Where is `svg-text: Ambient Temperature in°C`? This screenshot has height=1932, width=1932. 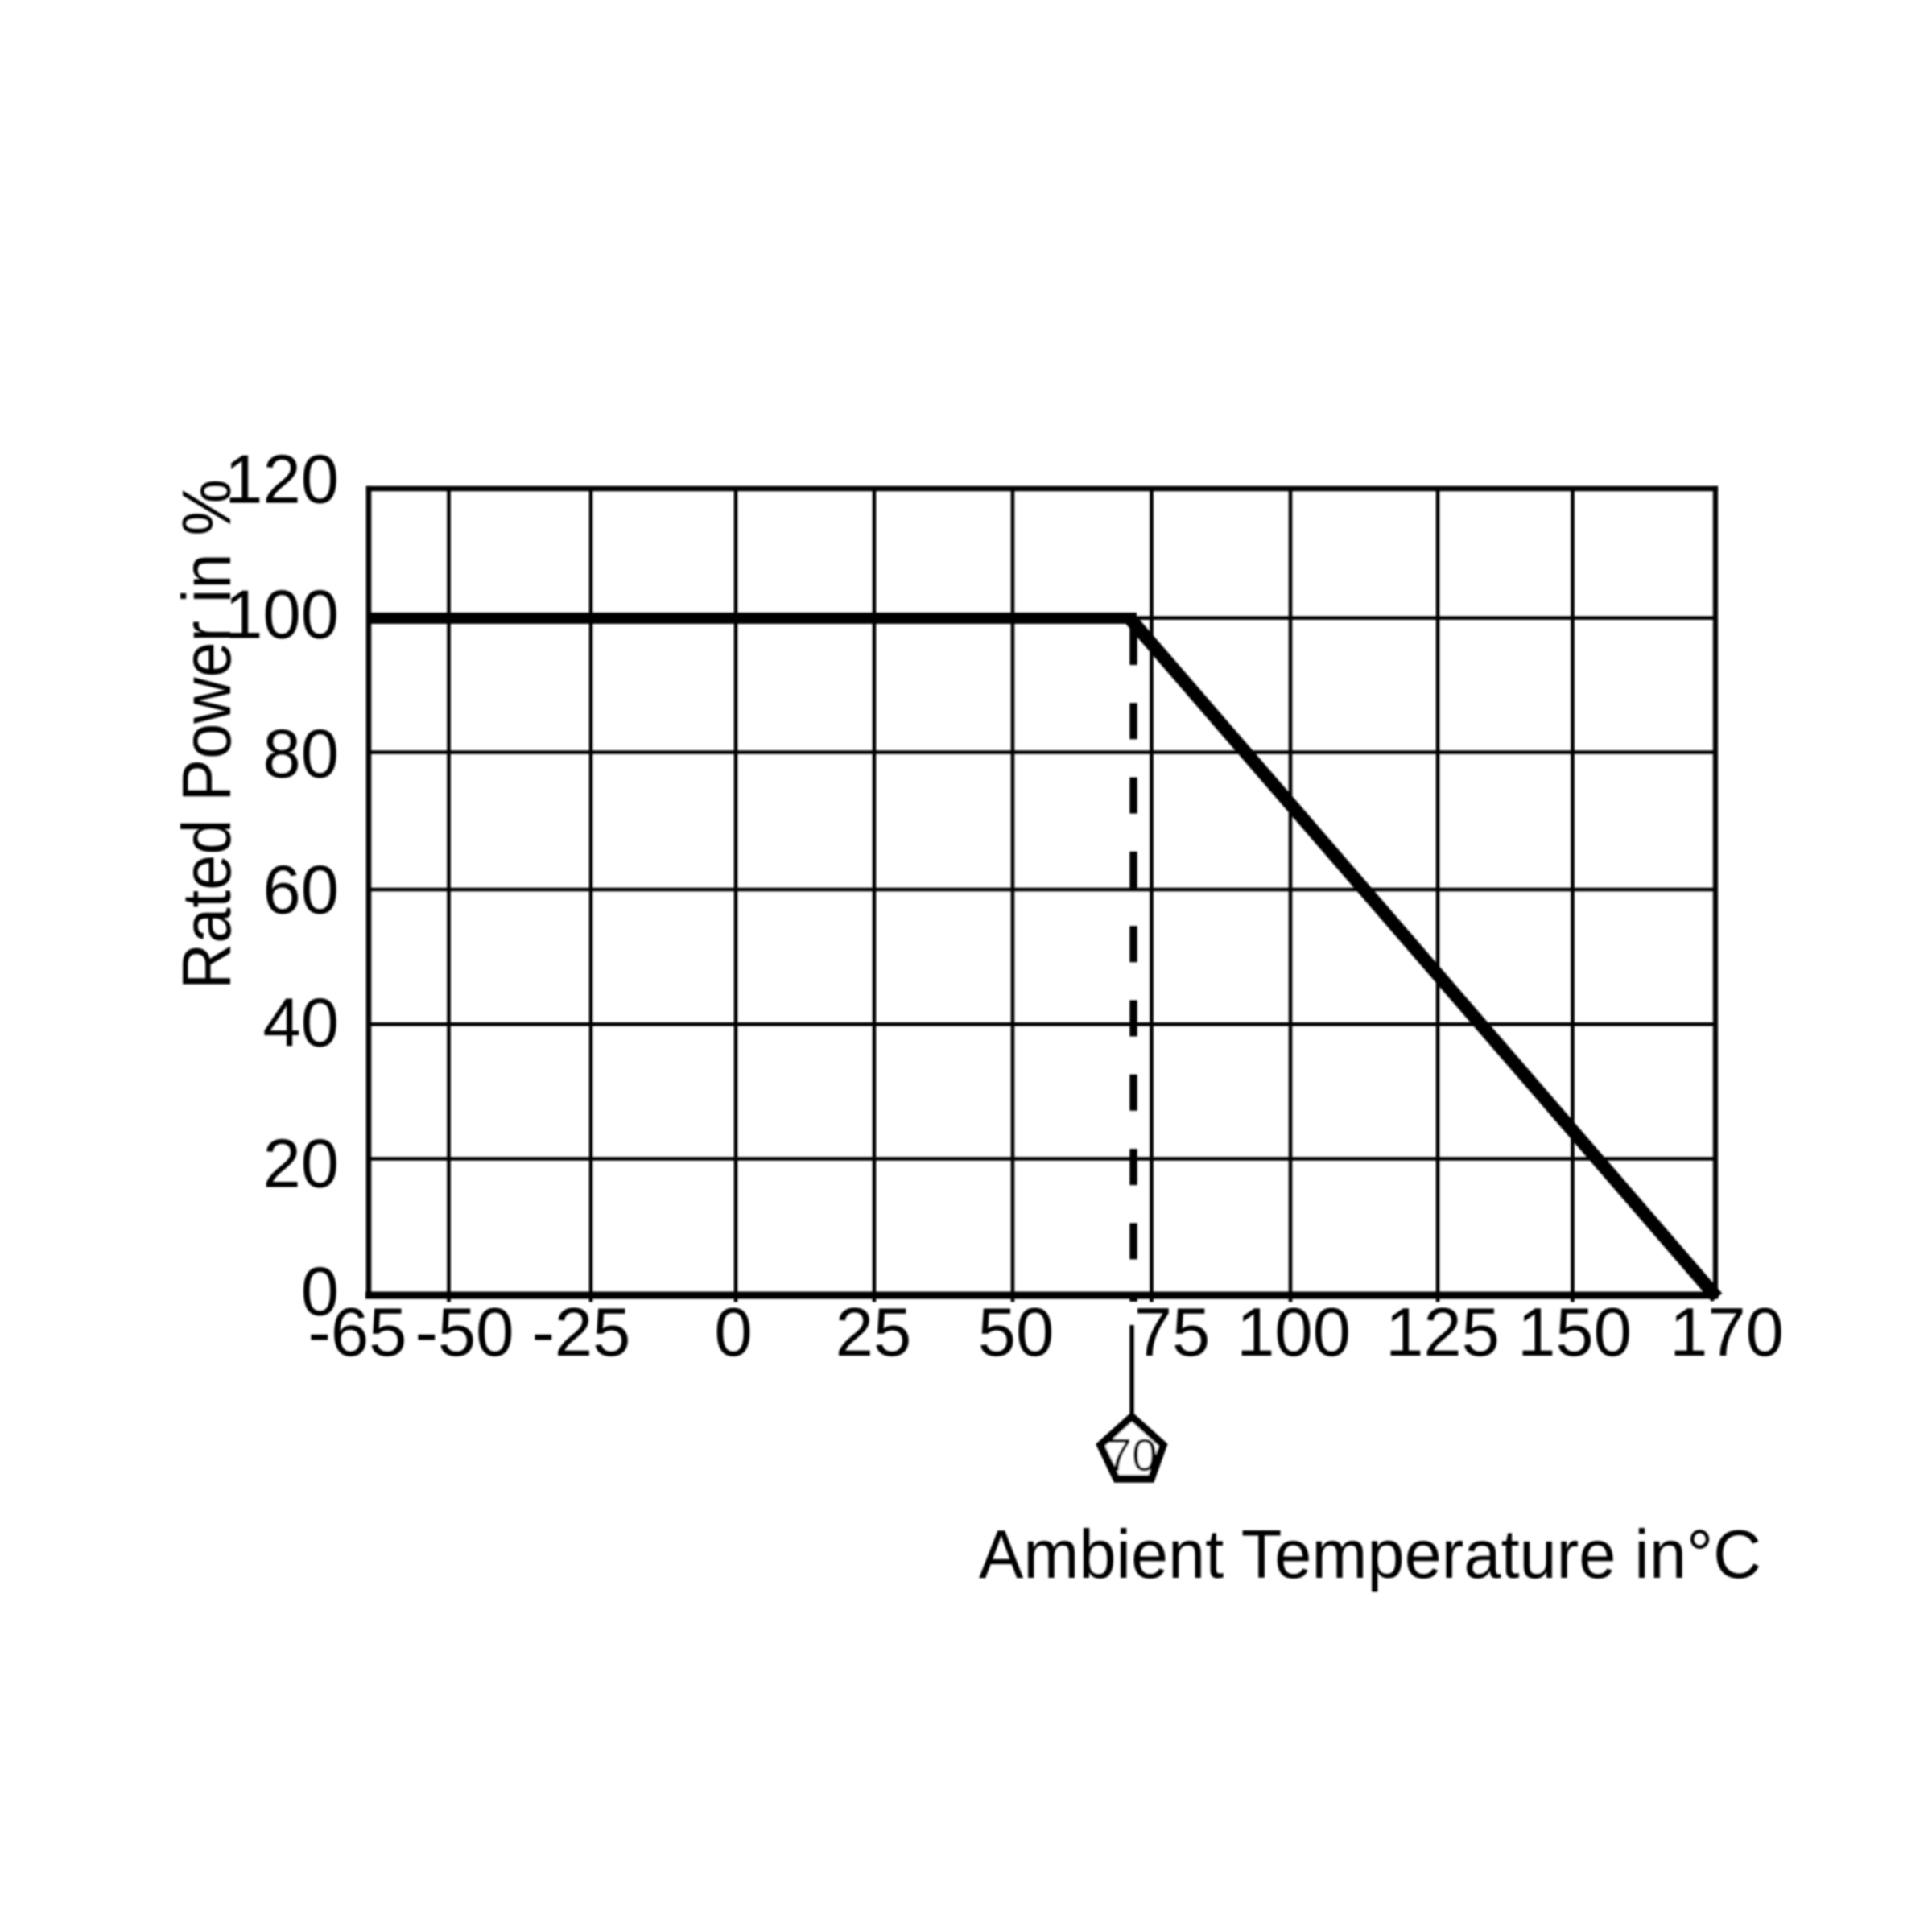
svg-text: Ambient Temperature in°C is located at coordinates (1370, 1555).